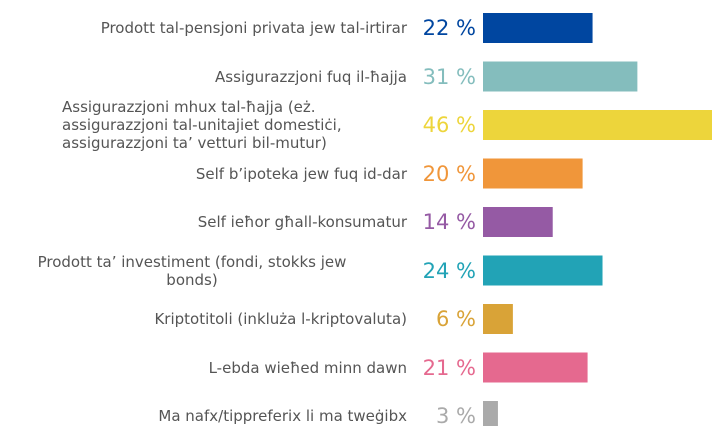 Image resolution: width=712 pixels, height=426 pixels. I want to click on value-label: 31 %, so click(449, 76).